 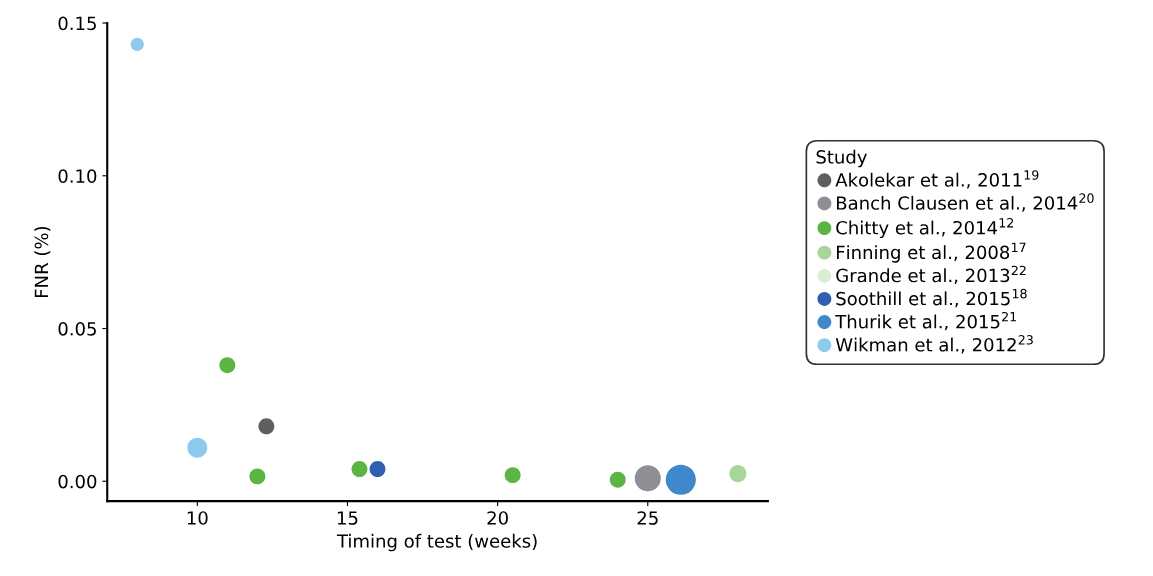 I want to click on legend-label: Finning et al., 2008$^{17}$, so click(x=931, y=252).